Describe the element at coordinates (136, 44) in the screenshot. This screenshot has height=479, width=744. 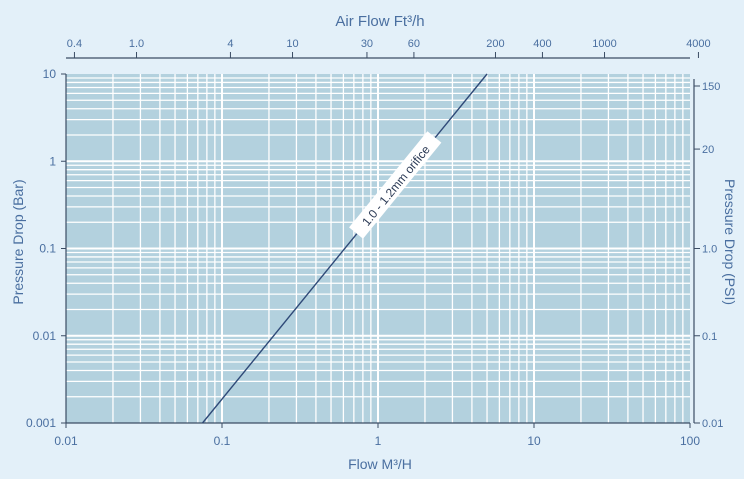
I see `top-tick-label: 1.0` at that location.